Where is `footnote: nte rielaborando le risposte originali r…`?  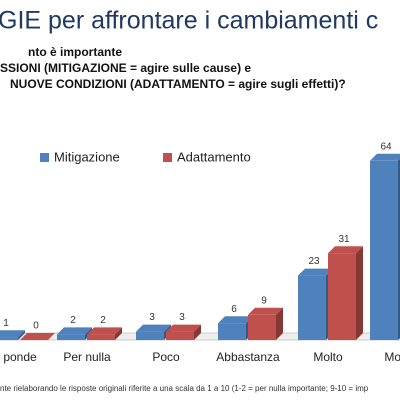 footnote: nte rielaborando le risposte originali r… is located at coordinates (184, 388).